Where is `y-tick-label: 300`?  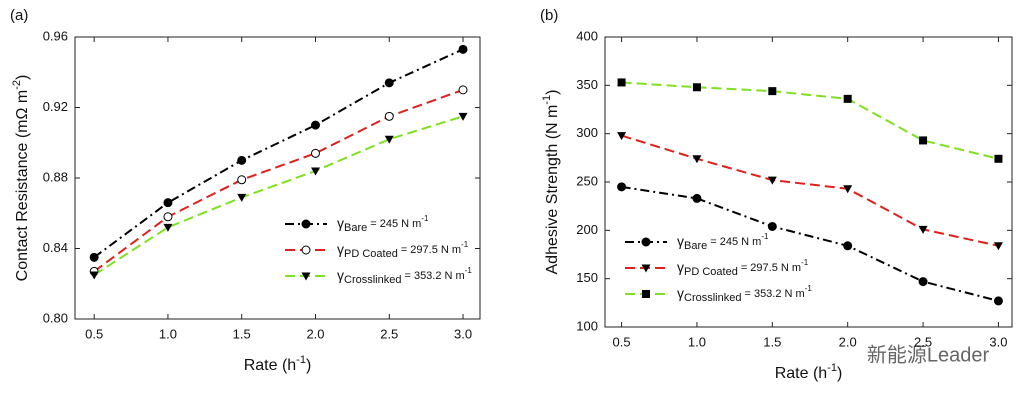
y-tick-label: 300 is located at coordinates (587, 132).